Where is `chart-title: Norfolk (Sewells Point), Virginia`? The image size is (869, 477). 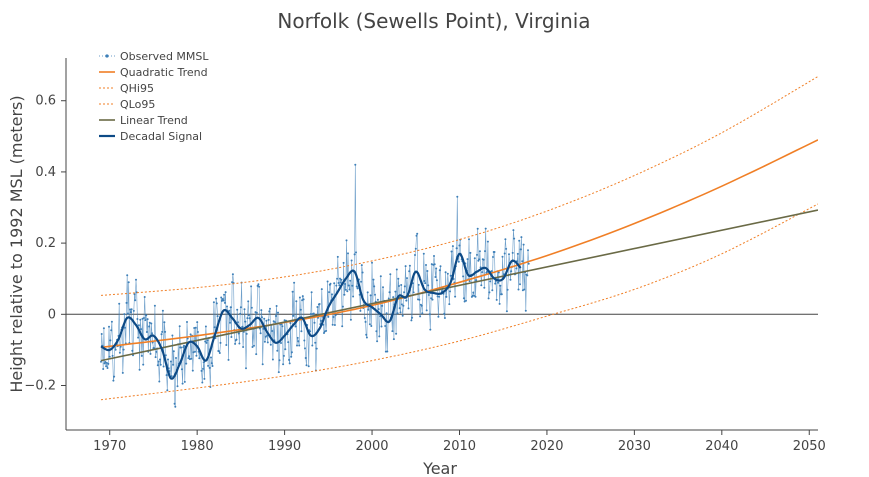 chart-title: Norfolk (Sewells Point), Virginia is located at coordinates (433, 21).